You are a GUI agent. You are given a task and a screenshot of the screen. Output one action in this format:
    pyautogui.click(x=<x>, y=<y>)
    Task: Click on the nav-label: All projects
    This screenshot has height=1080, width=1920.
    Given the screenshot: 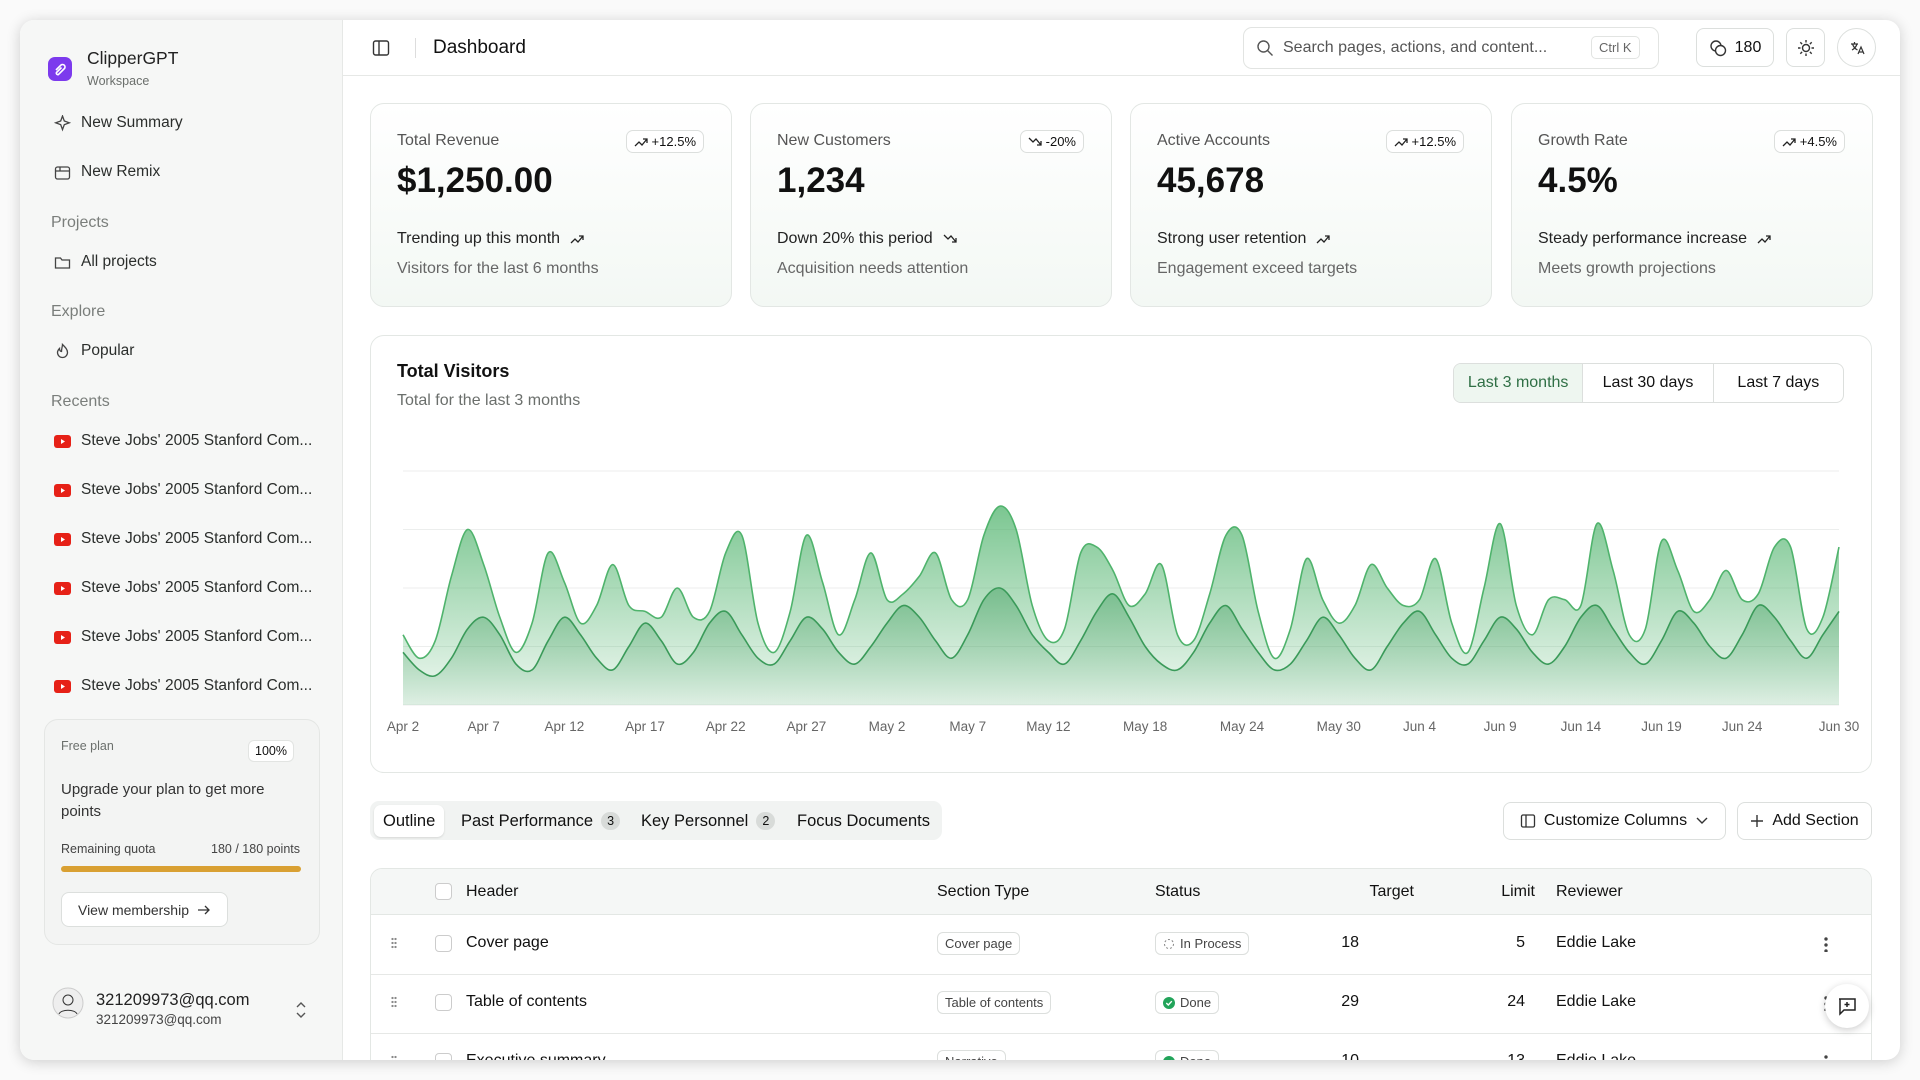 What is the action you would take?
    pyautogui.click(x=119, y=261)
    